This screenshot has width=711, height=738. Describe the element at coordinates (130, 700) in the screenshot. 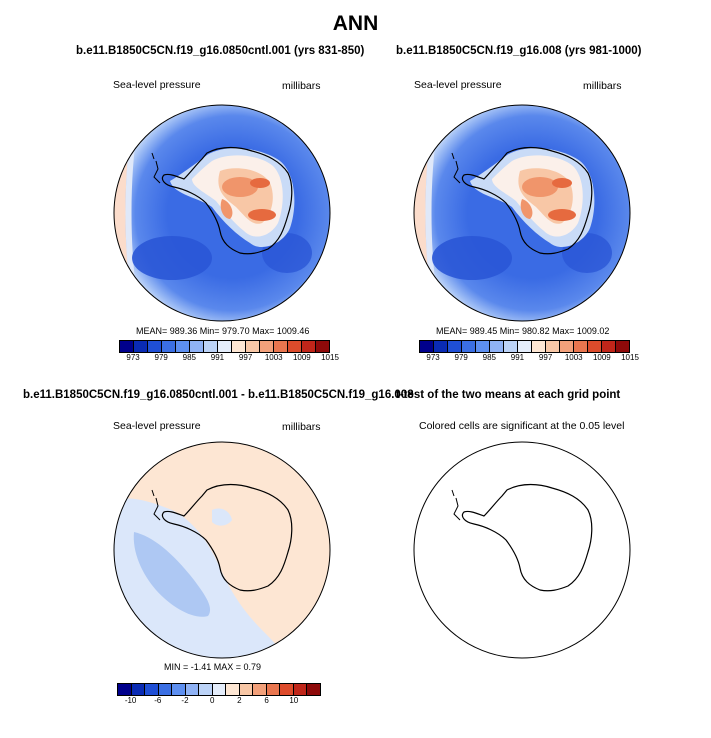

I see `colorbar-tick-label: -10` at that location.